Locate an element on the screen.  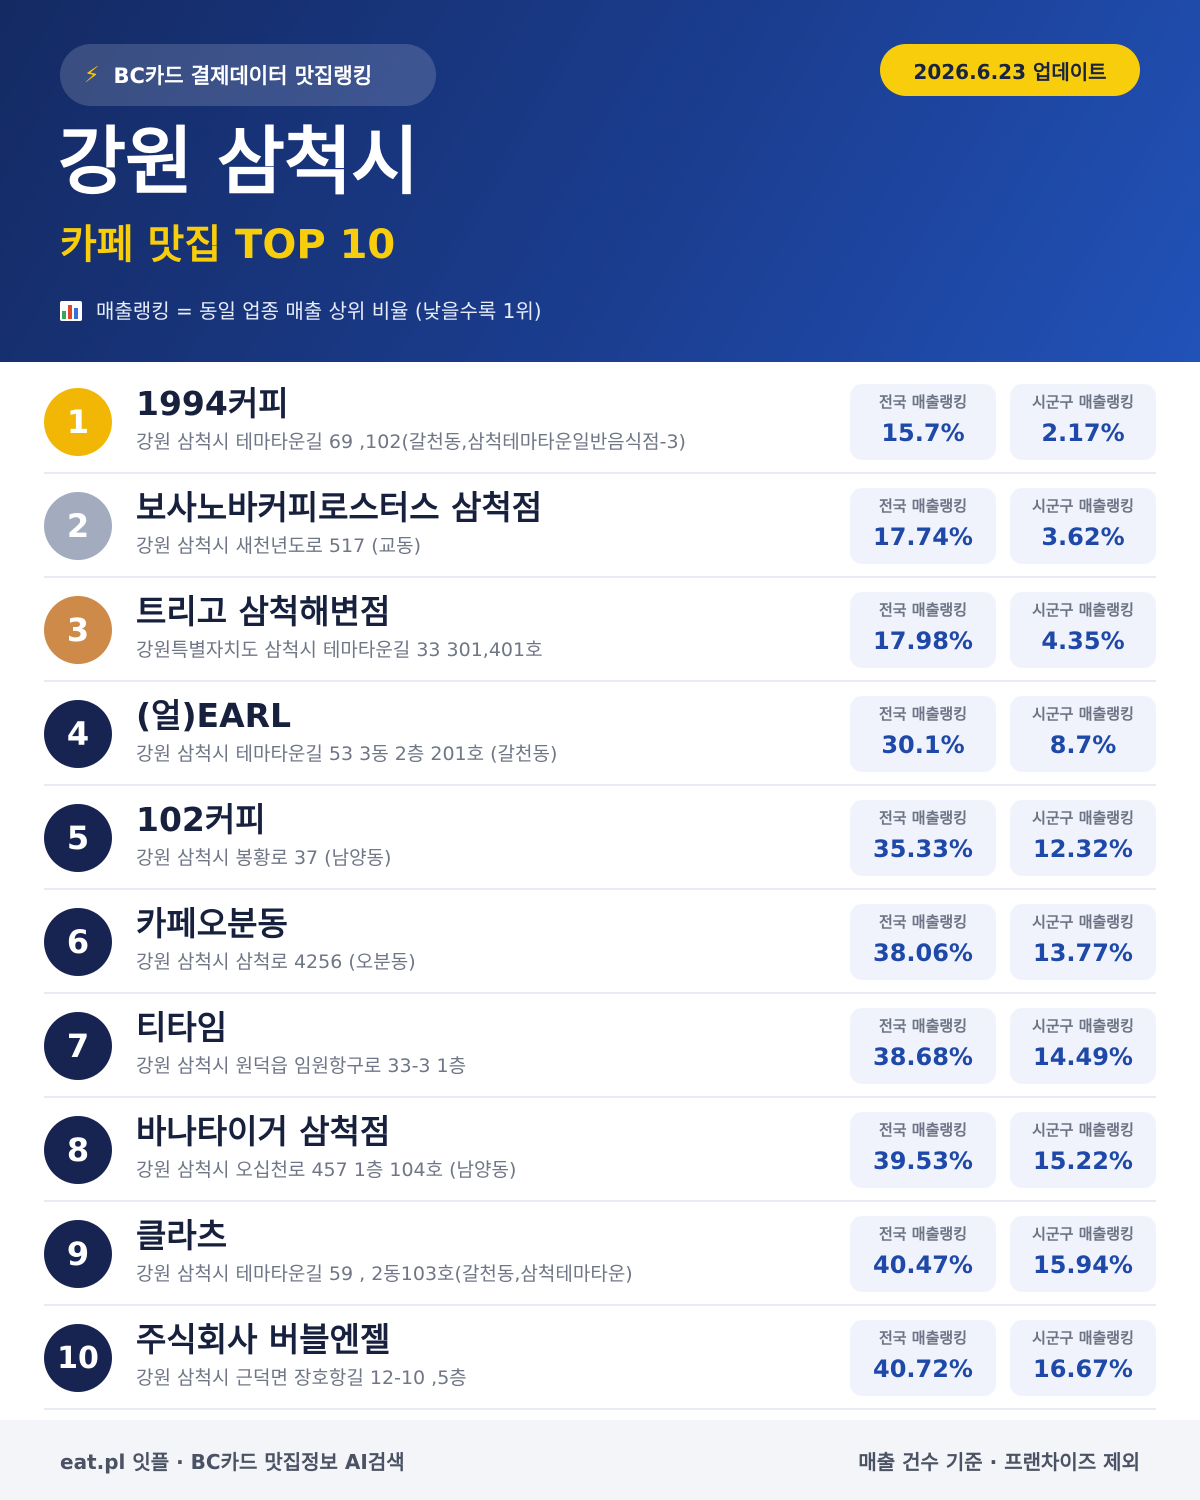
rank-badge: 9 is located at coordinates (78, 1254).